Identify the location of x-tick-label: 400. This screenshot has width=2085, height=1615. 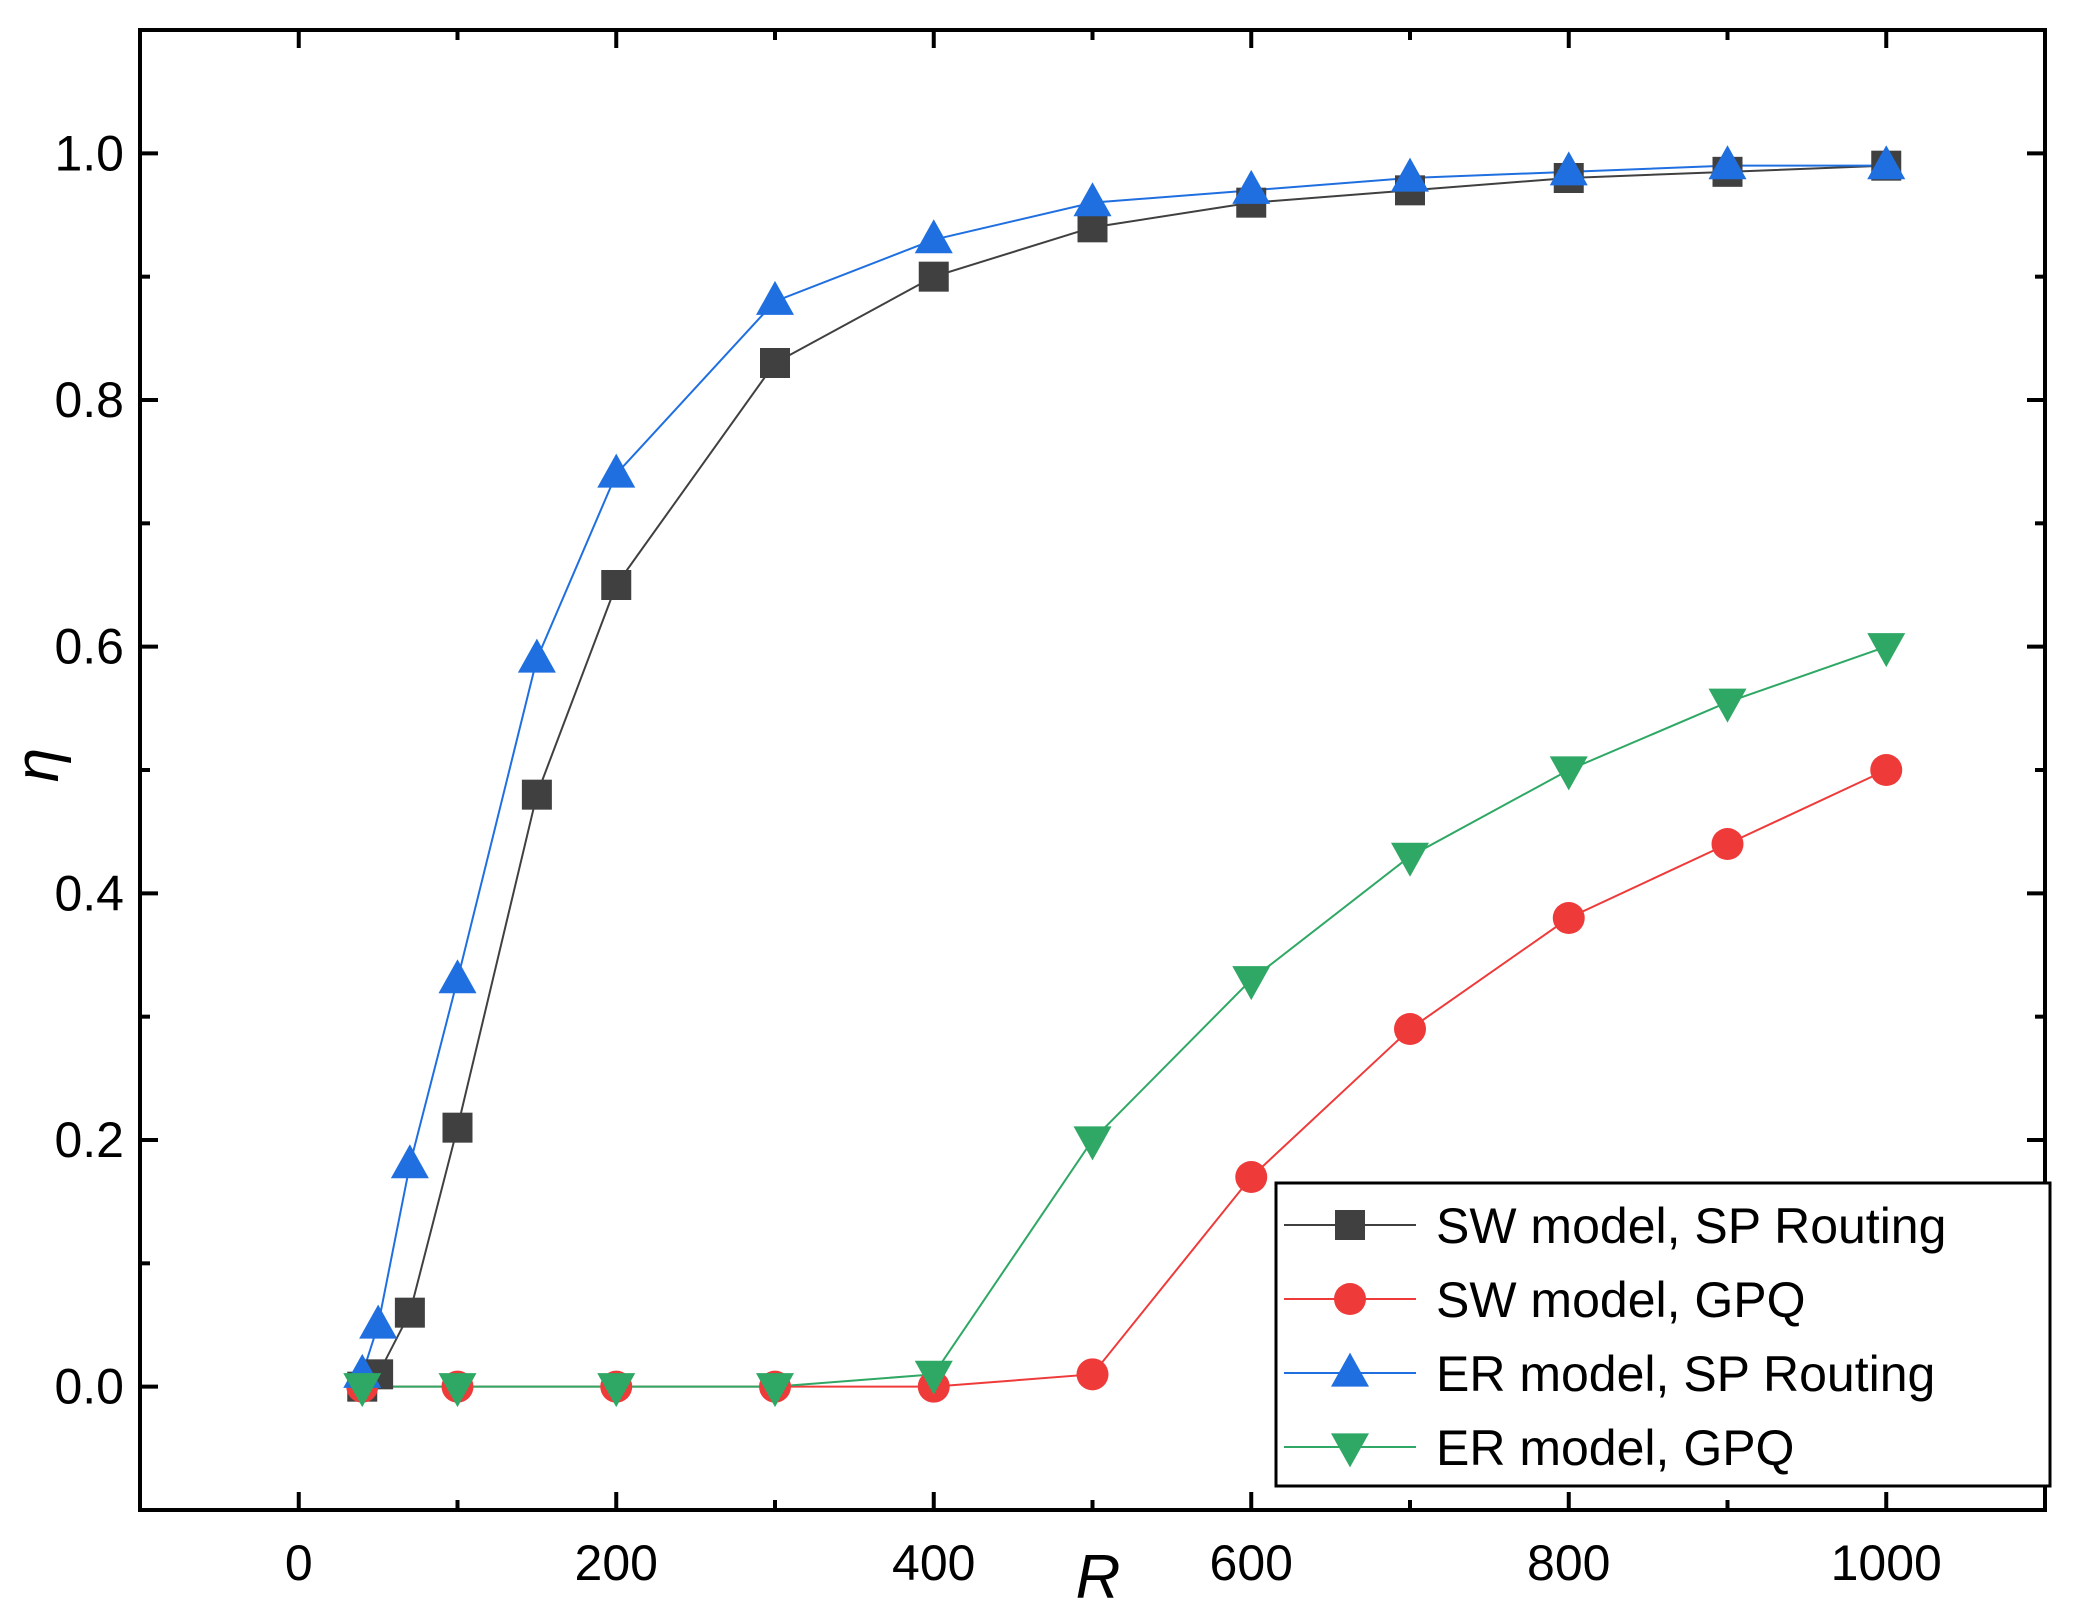
(933, 1563).